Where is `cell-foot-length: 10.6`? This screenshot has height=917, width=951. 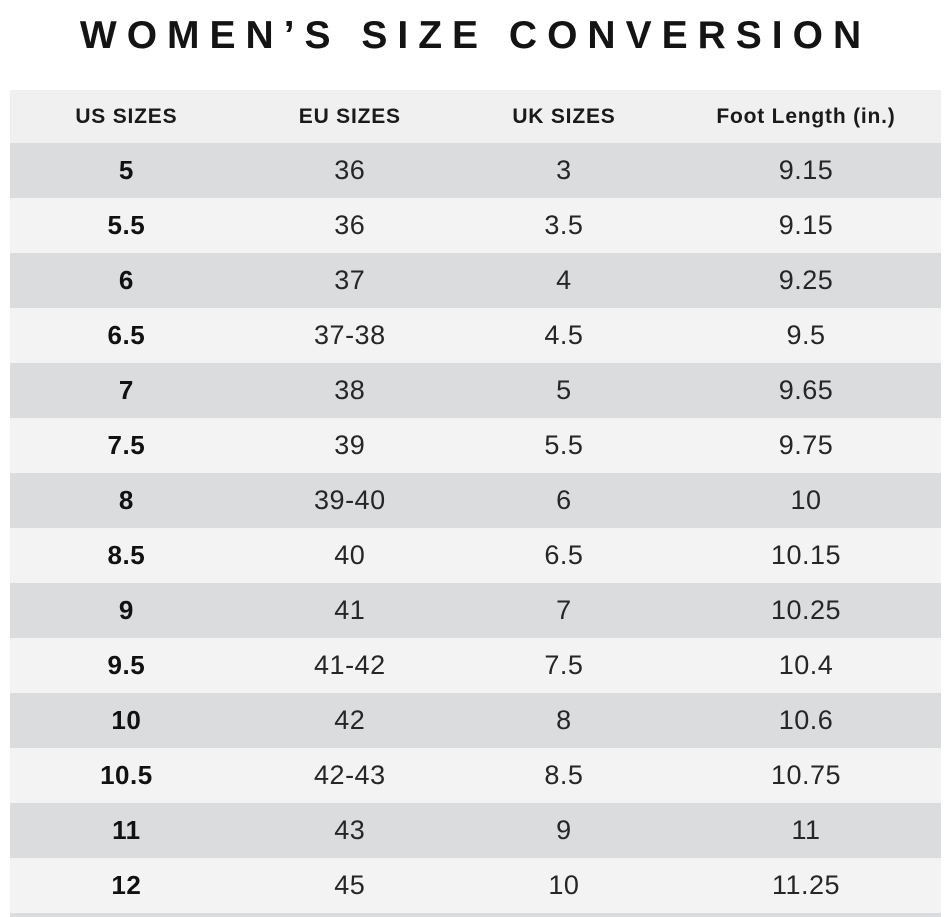
cell-foot-length: 10.6 is located at coordinates (806, 720).